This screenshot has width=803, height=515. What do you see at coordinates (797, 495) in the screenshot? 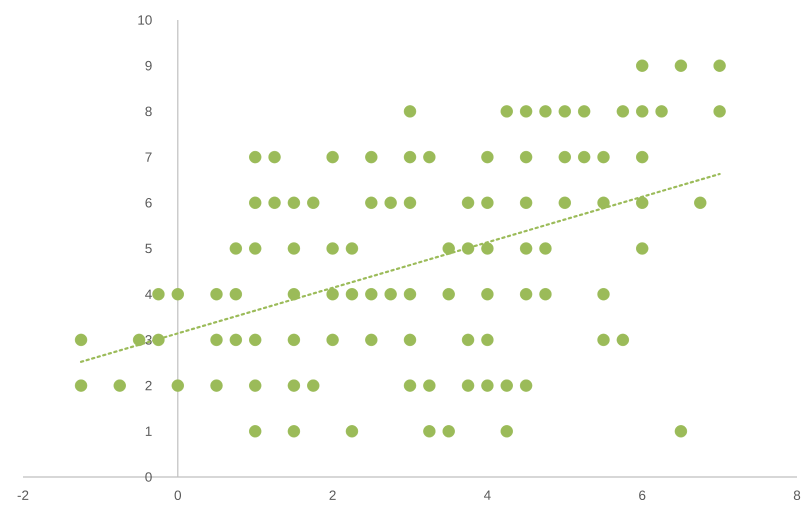
I see `x-tick-label: 8` at bounding box center [797, 495].